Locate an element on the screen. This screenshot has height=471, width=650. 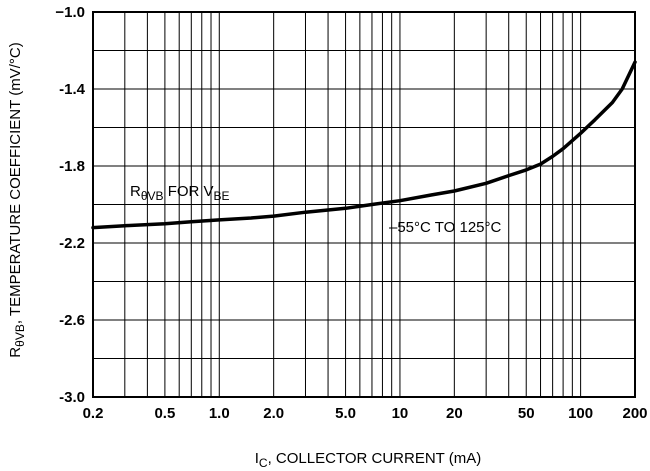
x-axis-label-rest: , COLLECTOR CURRENT (mA) is located at coordinates (375, 458).